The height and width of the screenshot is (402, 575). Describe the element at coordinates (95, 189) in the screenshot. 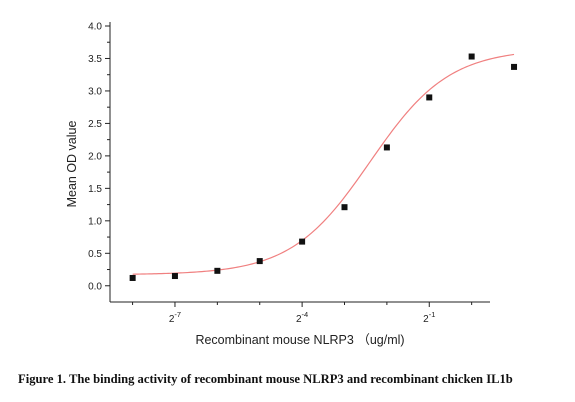

I see `y-tick-label: 1.5` at that location.